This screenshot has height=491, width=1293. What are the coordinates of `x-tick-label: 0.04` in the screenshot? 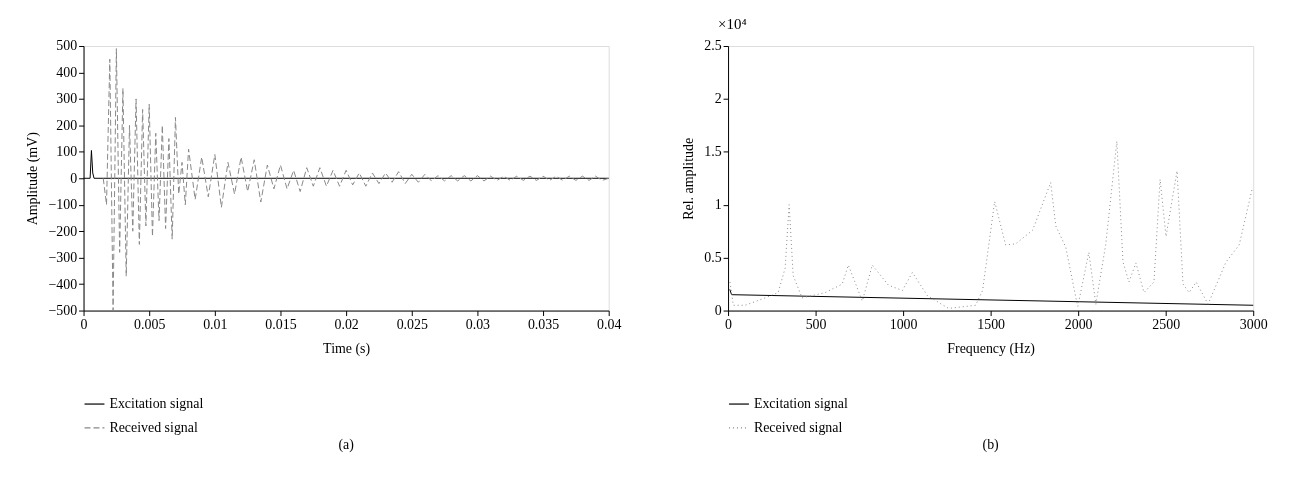 It's located at (609, 324).